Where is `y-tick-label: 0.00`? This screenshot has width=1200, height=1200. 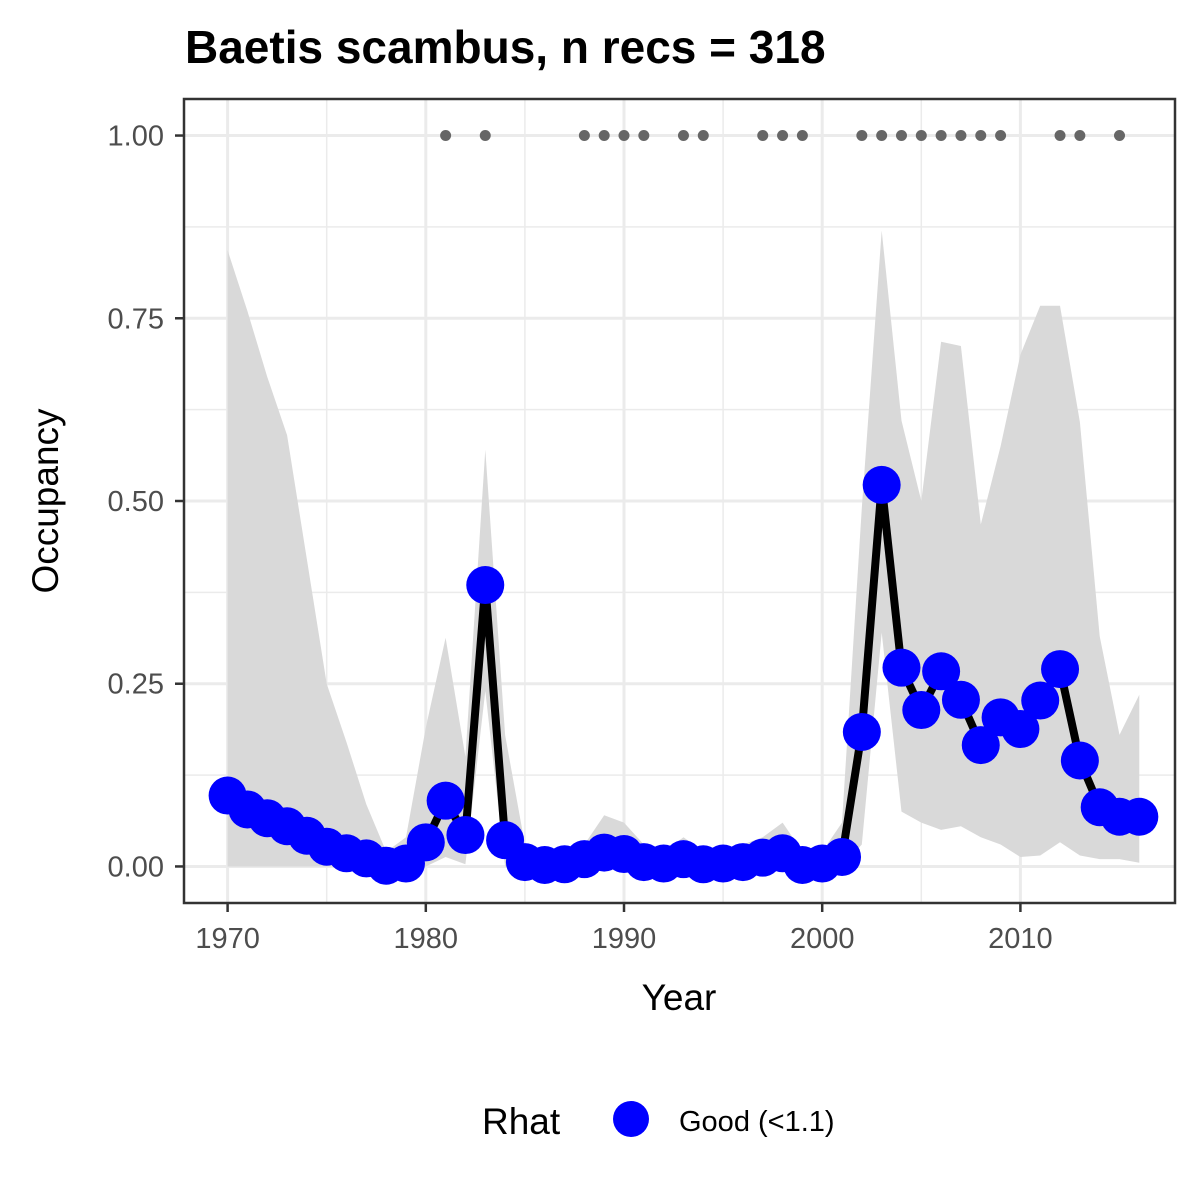 y-tick-label: 0.00 is located at coordinates (136, 867).